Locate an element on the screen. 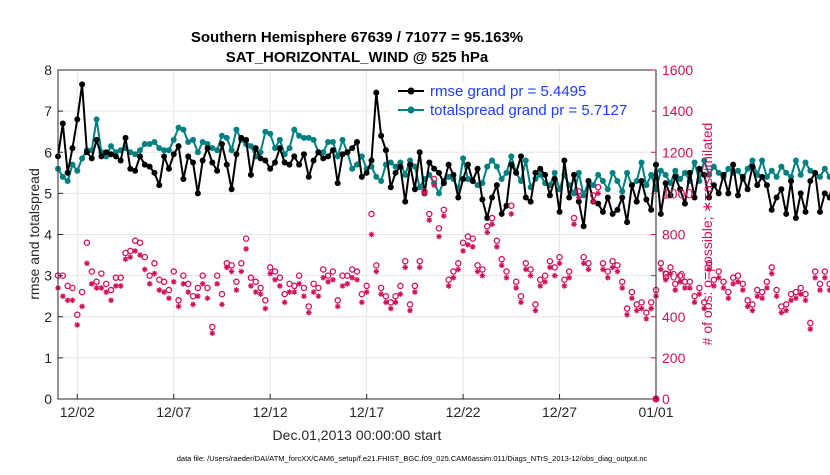 Image resolution: width=830 pixels, height=475 pixels. y-right-tick-label-8: 1600 is located at coordinates (677, 70).